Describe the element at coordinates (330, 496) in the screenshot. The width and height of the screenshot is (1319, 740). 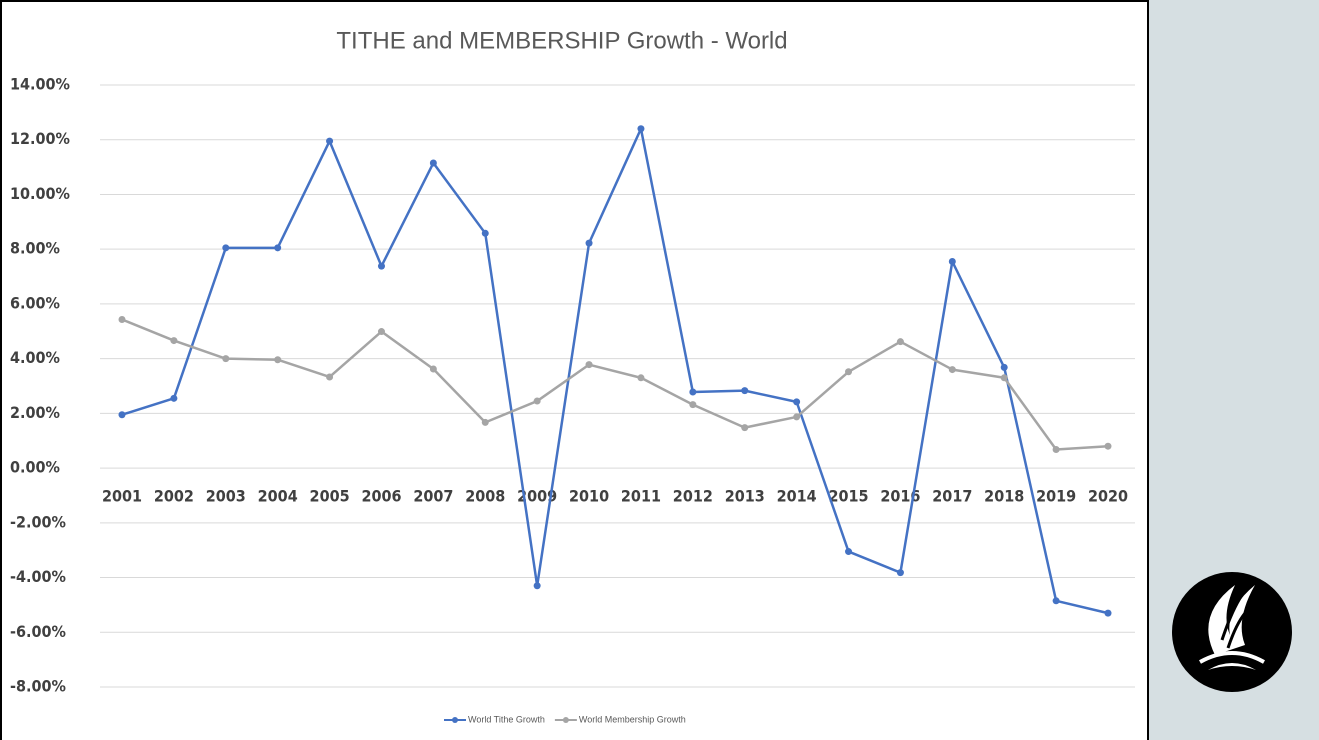
I see `x-tick-label: 2005` at that location.